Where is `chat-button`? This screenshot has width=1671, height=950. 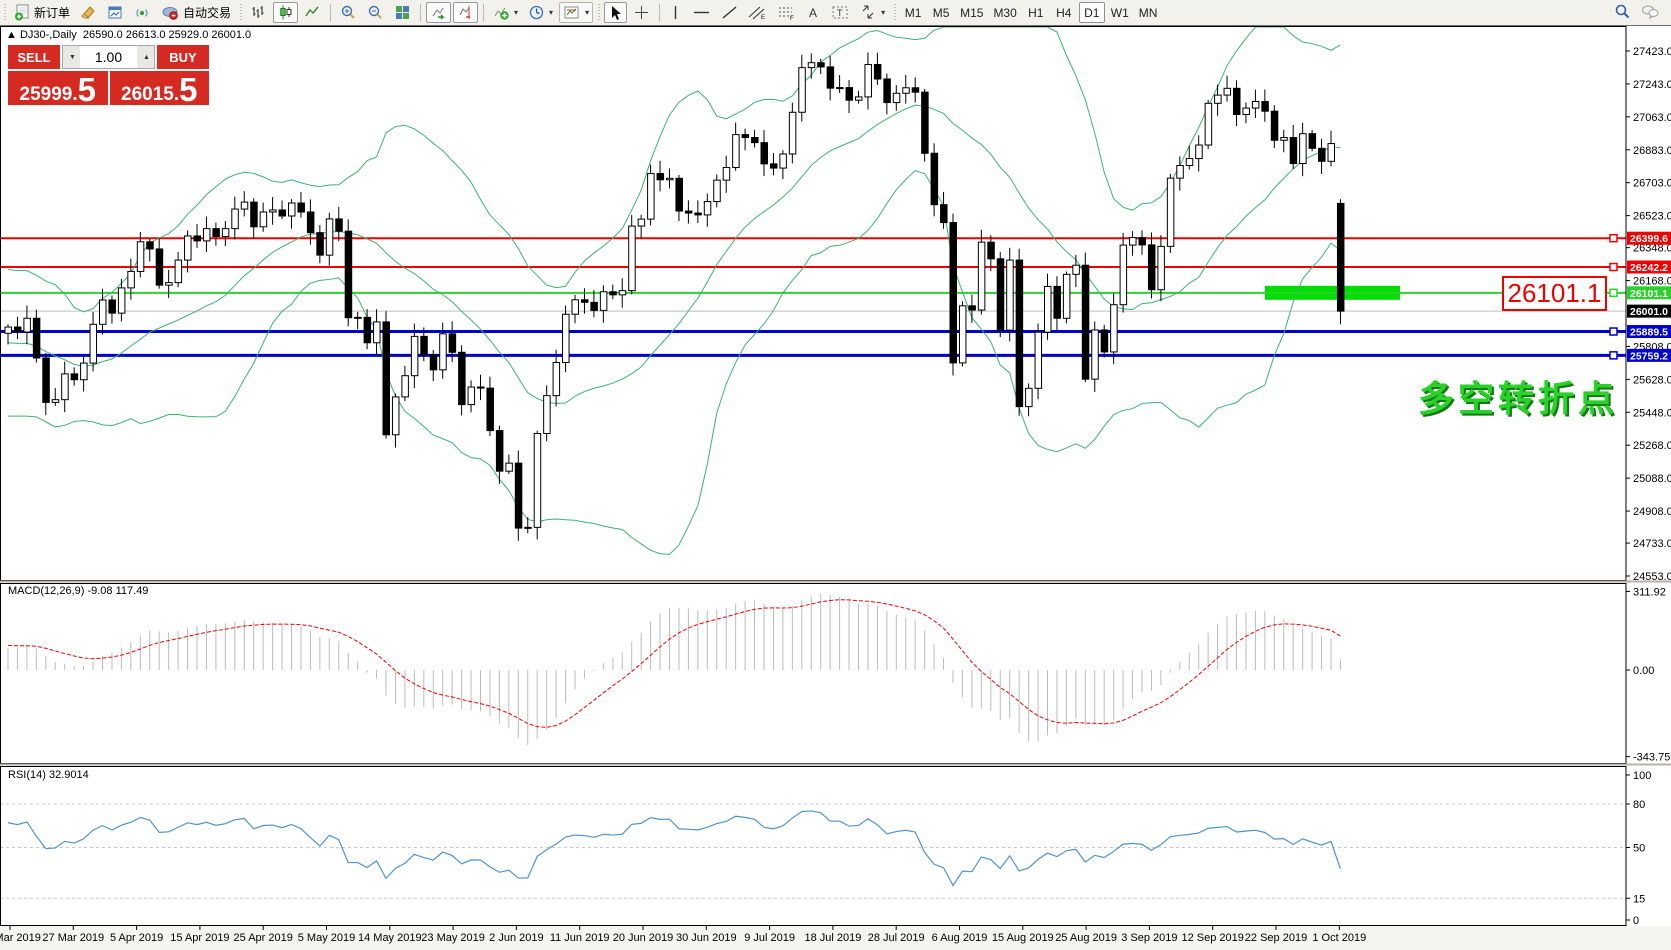
chat-button is located at coordinates (1650, 11).